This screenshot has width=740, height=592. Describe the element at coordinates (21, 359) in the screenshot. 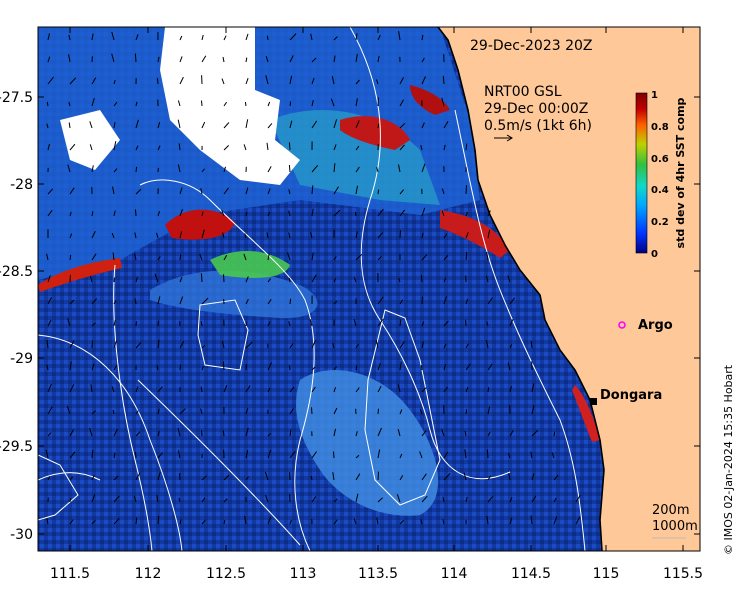

I see `y-tick-label: -29` at that location.